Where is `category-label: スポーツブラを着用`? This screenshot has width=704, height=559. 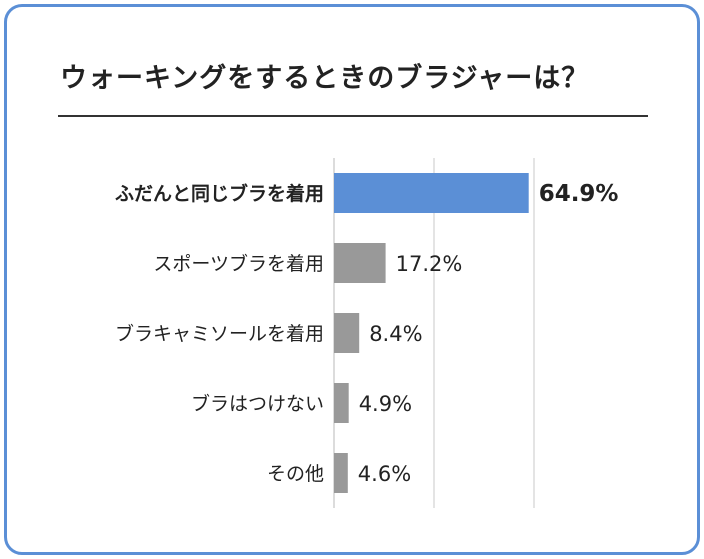
category-label: スポーツブラを着用 is located at coordinates (238, 263).